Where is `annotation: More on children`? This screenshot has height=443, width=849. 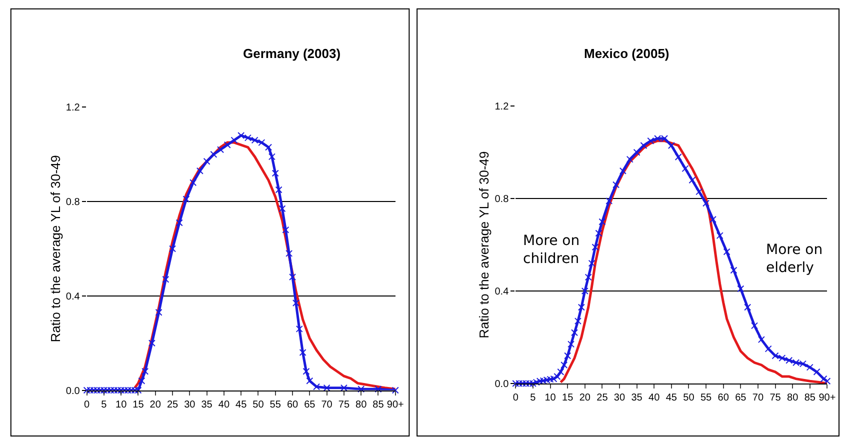 annotation: More on children is located at coordinates (551, 250).